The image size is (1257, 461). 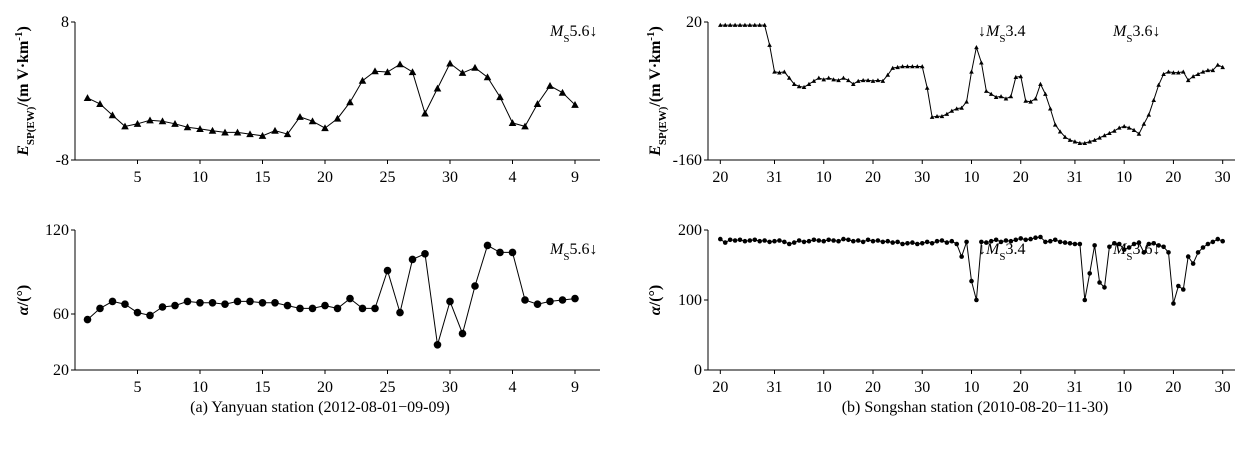 I want to click on annotation-part: ↓, so click(x=982, y=249).